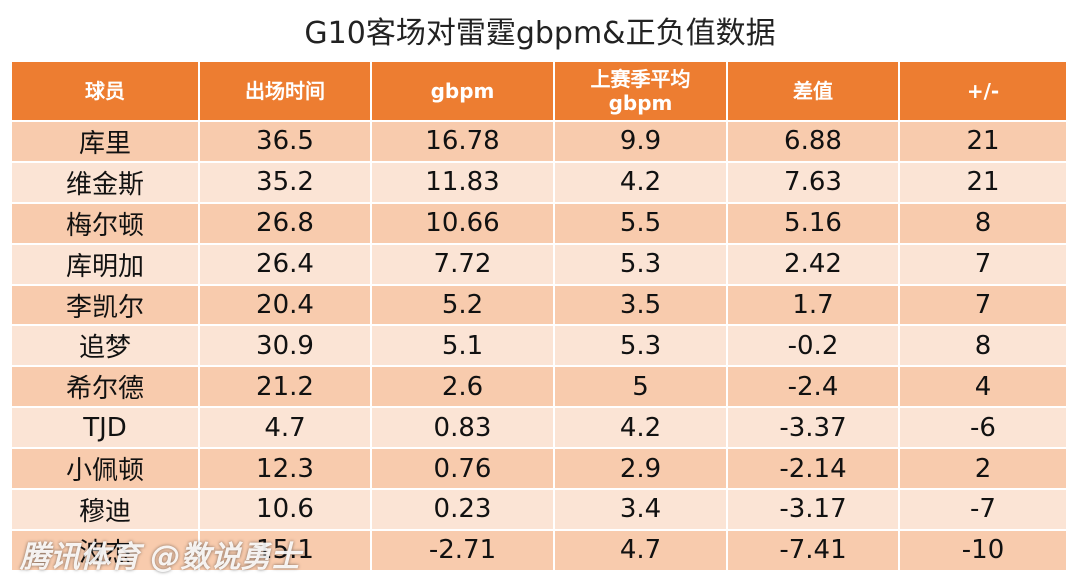  What do you see at coordinates (814, 510) in the screenshot?
I see `table-cell: -3.17` at bounding box center [814, 510].